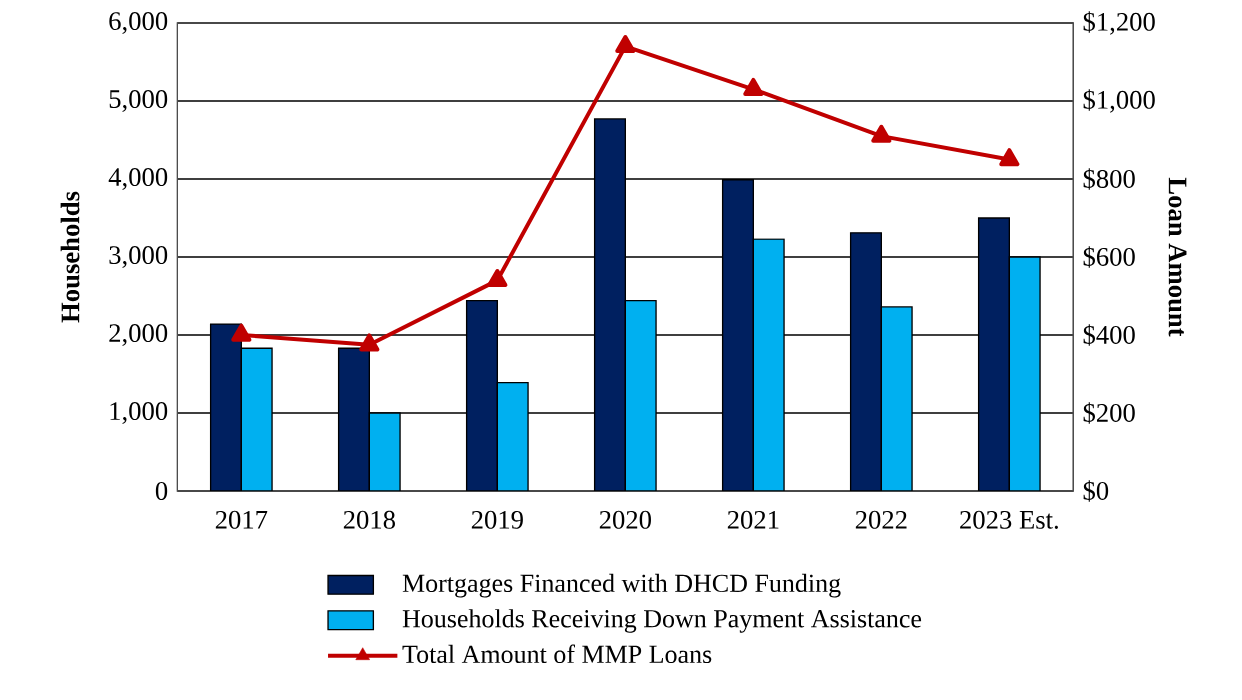 This screenshot has height=700, width=1242. What do you see at coordinates (369, 519) in the screenshot?
I see `x-tick-label: 2018` at bounding box center [369, 519].